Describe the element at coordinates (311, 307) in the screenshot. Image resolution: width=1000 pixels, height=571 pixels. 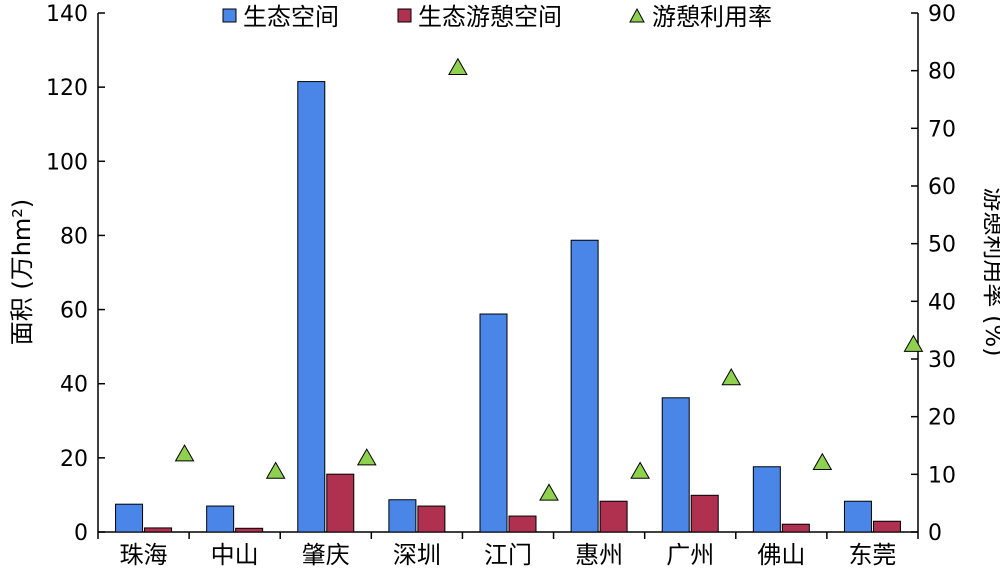
I see `bar-1-肇庆` at that location.